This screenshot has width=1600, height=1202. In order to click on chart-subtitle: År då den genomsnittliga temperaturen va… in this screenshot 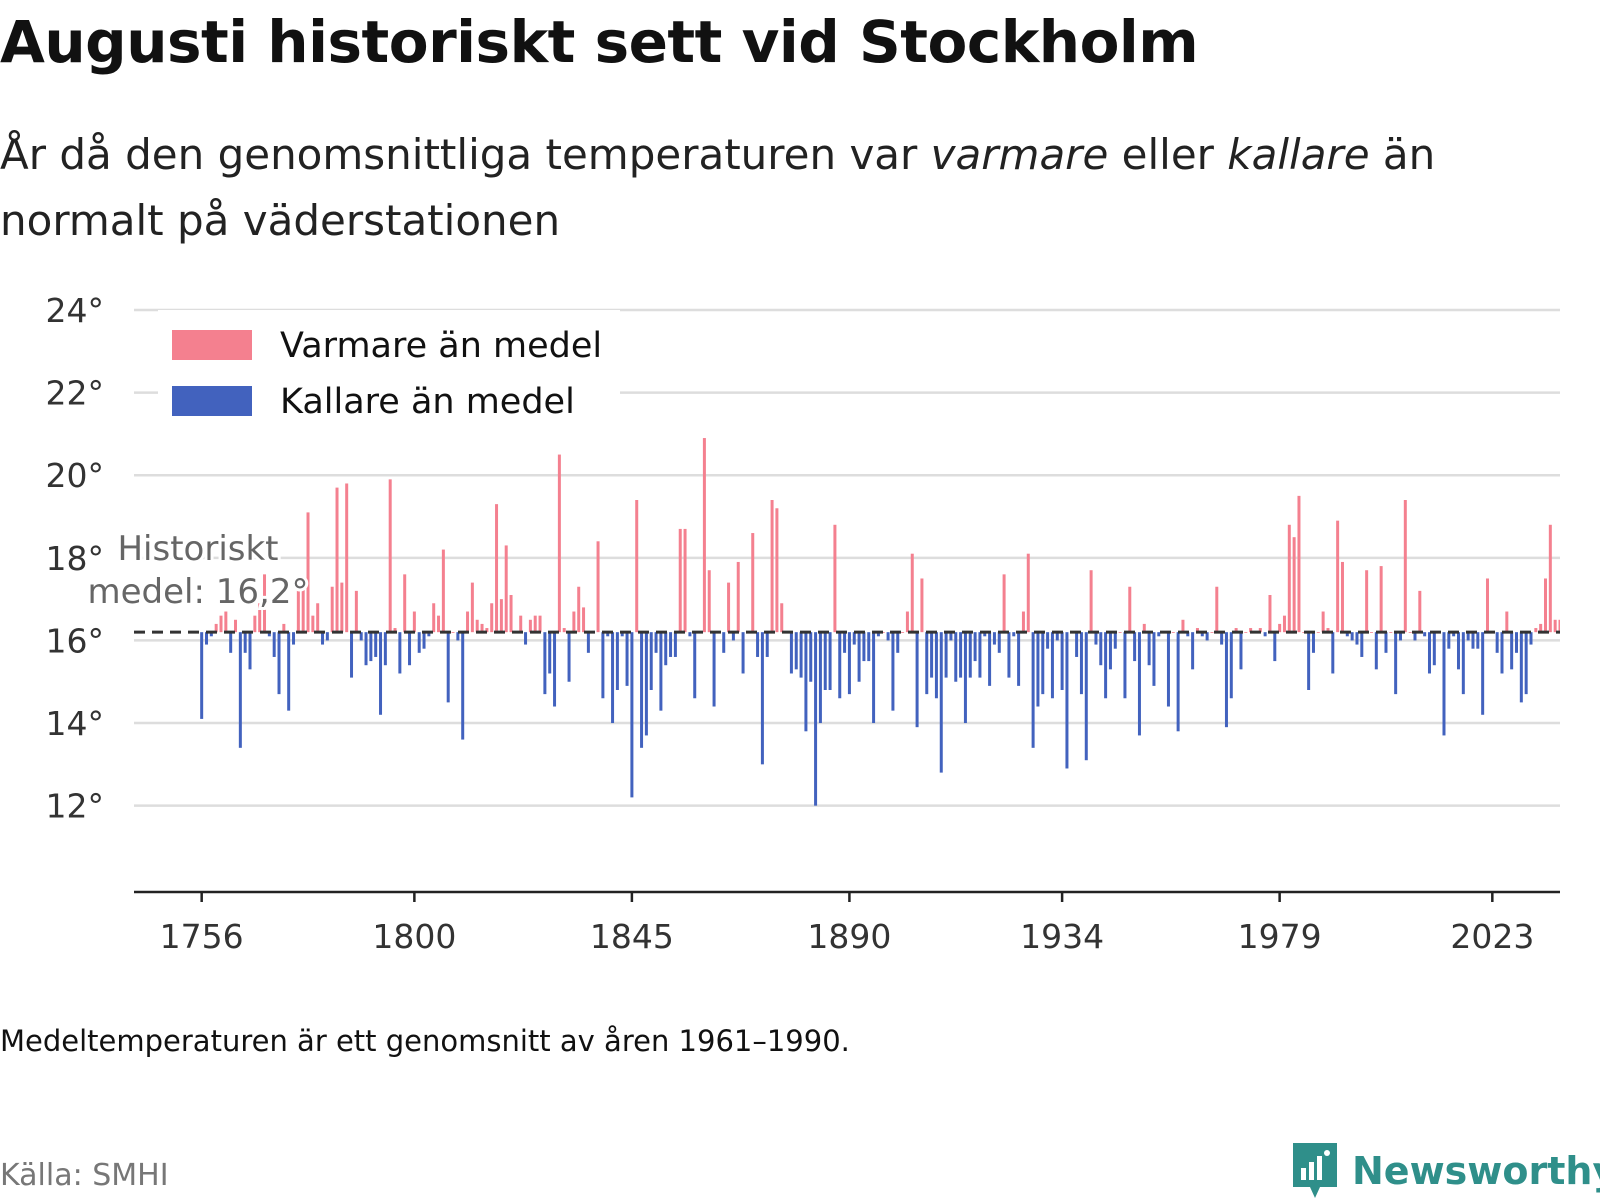, I will do `click(780, 188)`.